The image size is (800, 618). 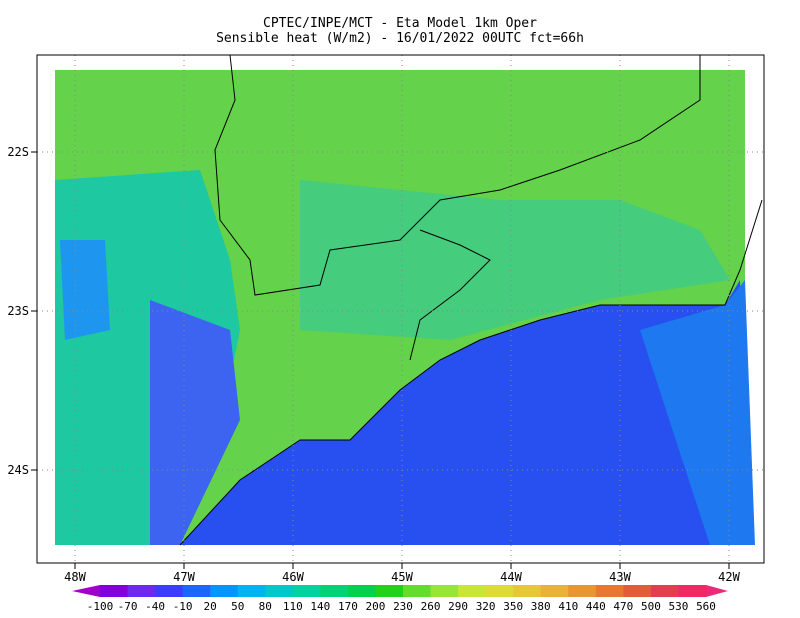 I want to click on colorbar-label: 290, so click(x=458, y=606).